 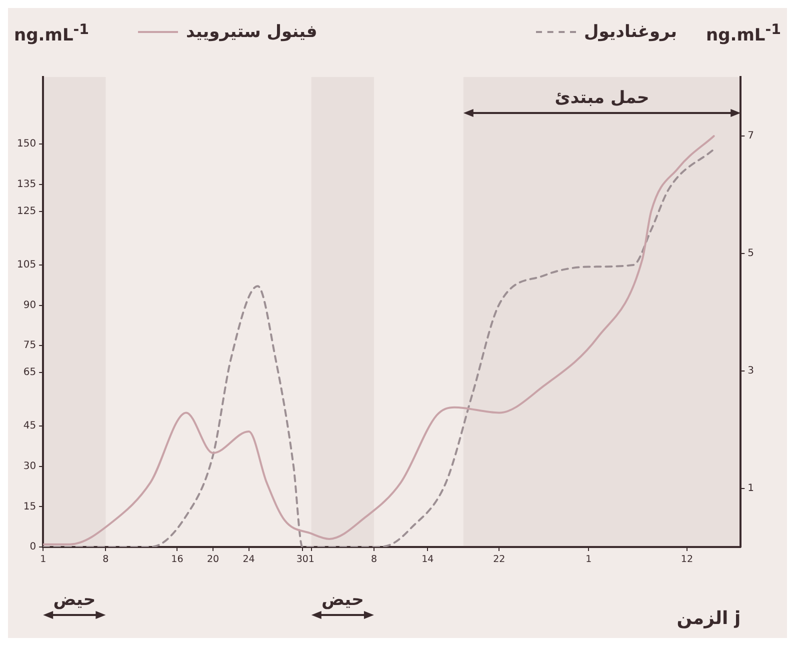 I want to click on y-tick-label: 65, so click(x=29, y=372).